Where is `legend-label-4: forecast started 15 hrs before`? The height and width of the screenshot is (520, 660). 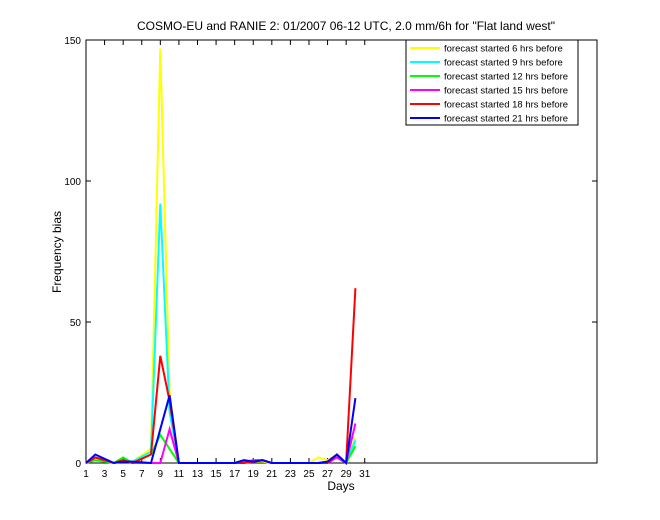 legend-label-4: forecast started 15 hrs before is located at coordinates (506, 91).